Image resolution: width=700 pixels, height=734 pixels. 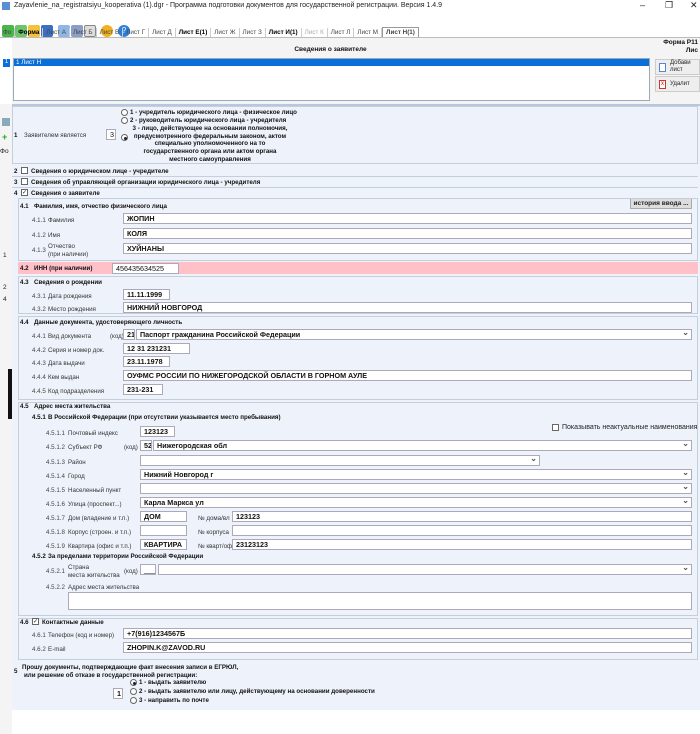 What do you see at coordinates (72, 406) in the screenshot?
I see `section-label: Адрес места жительства` at bounding box center [72, 406].